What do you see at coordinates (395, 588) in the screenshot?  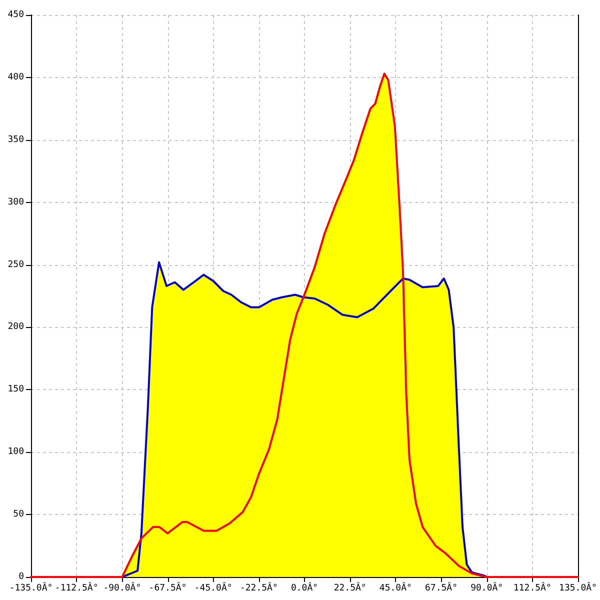 I see `x-tick-label: 45.0Â°` at bounding box center [395, 588].